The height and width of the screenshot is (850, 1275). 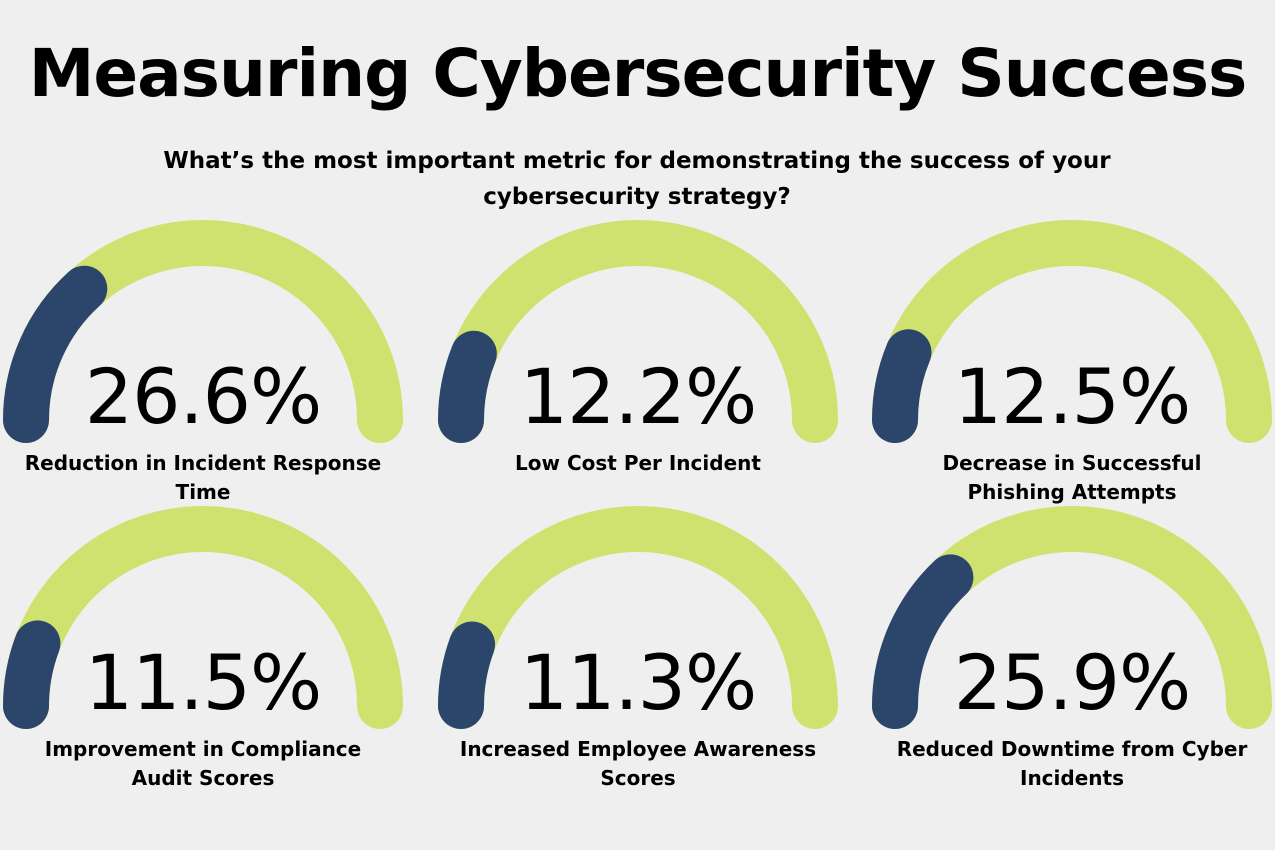 What do you see at coordinates (638, 763) in the screenshot?
I see `gauge-label: Increased Employee Awareness Scores` at bounding box center [638, 763].